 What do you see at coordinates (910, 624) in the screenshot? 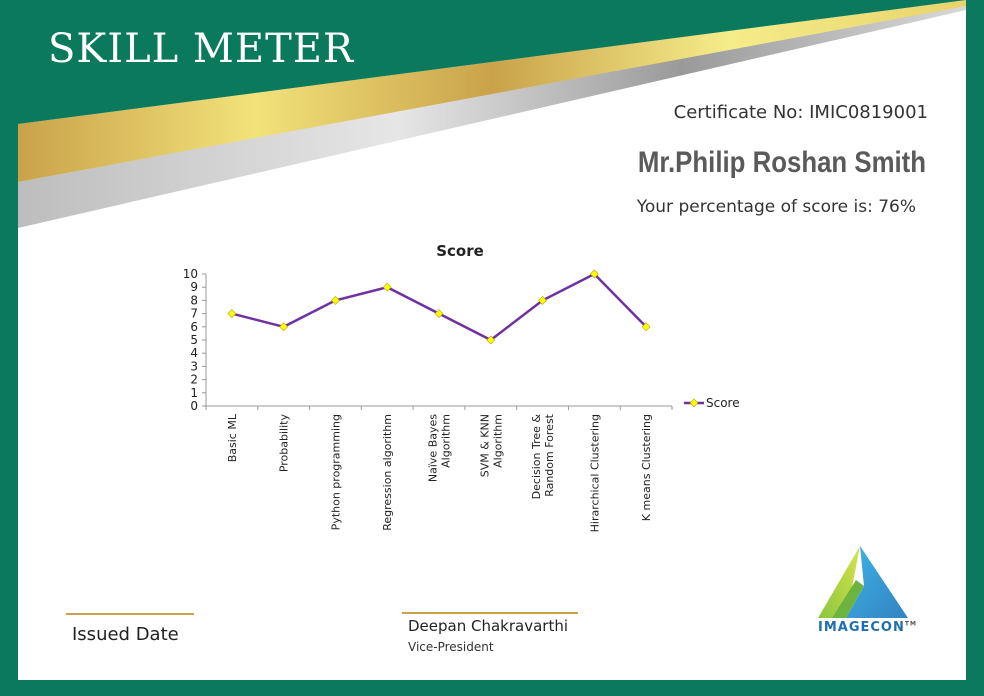
I see `logo-trademark: TM` at bounding box center [910, 624].